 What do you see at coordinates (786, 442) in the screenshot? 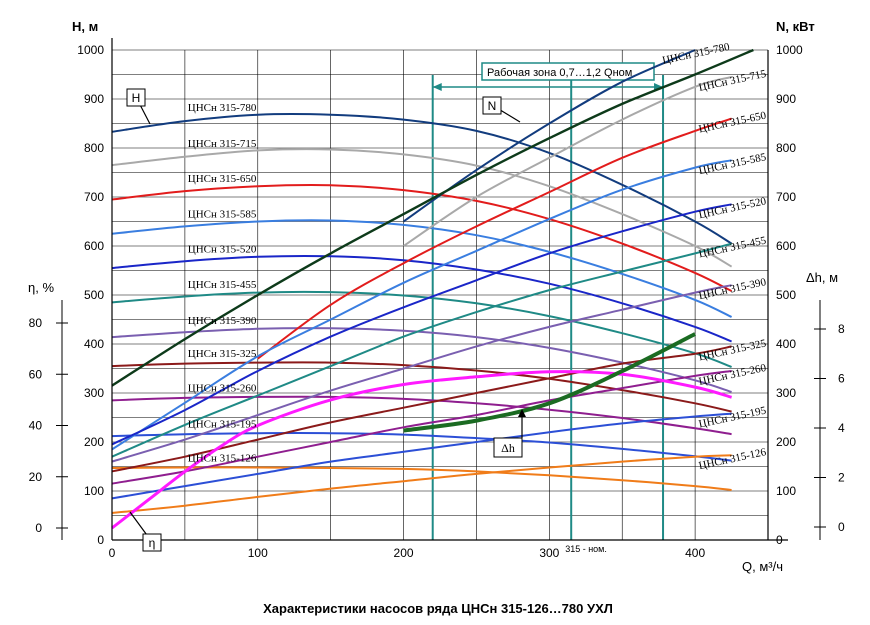
I see `n-tick-label: 200` at bounding box center [786, 442].